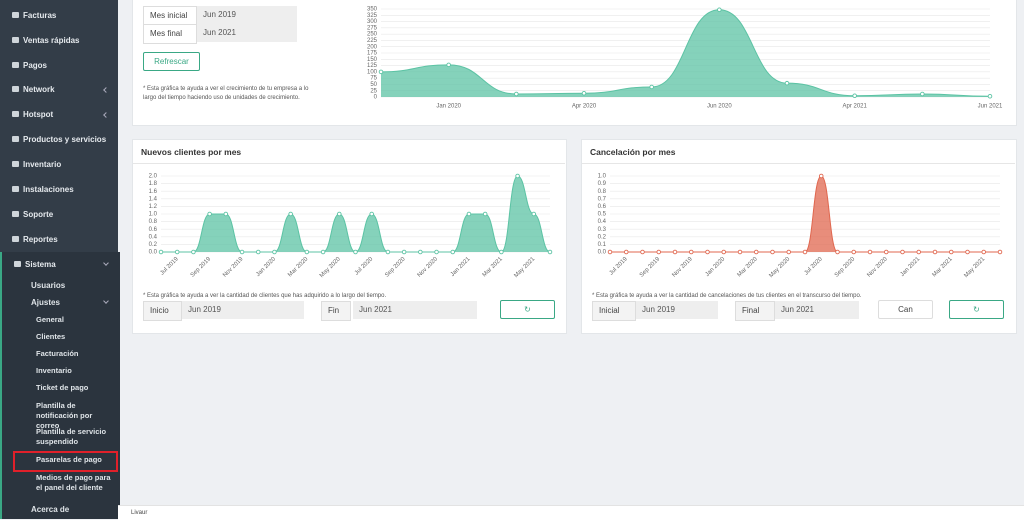 The width and height of the screenshot is (1024, 520). I want to click on nav-item: Pagos, so click(29, 65).